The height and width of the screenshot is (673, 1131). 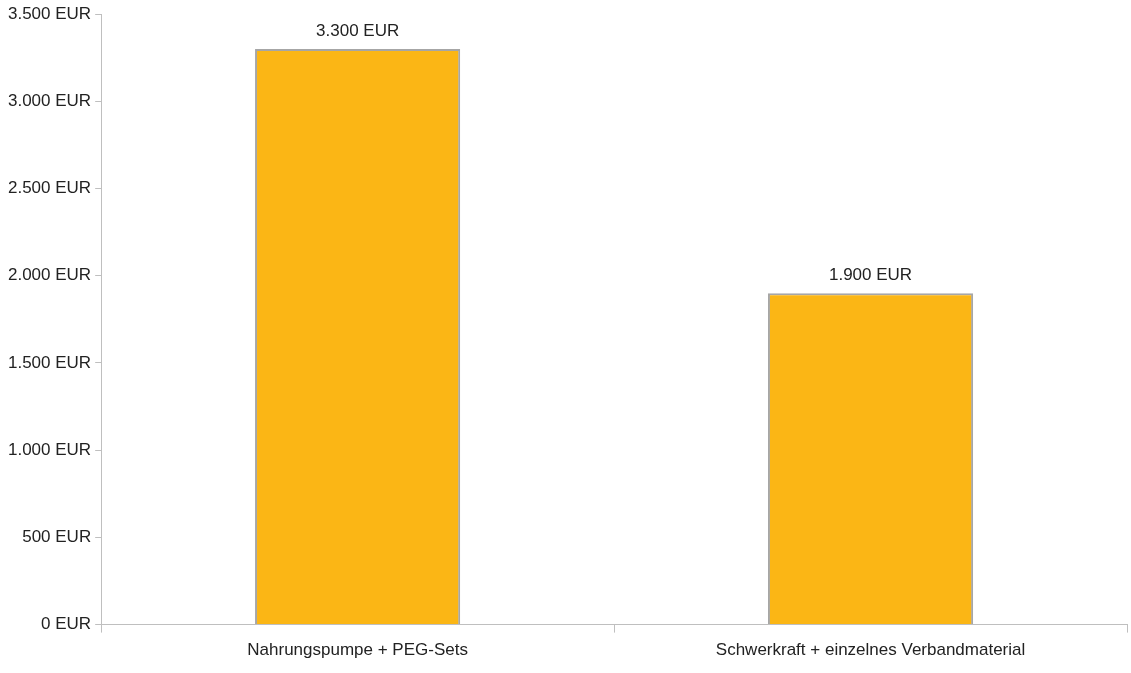 I want to click on y-tick-label: 1.500 EUR, so click(x=49, y=362).